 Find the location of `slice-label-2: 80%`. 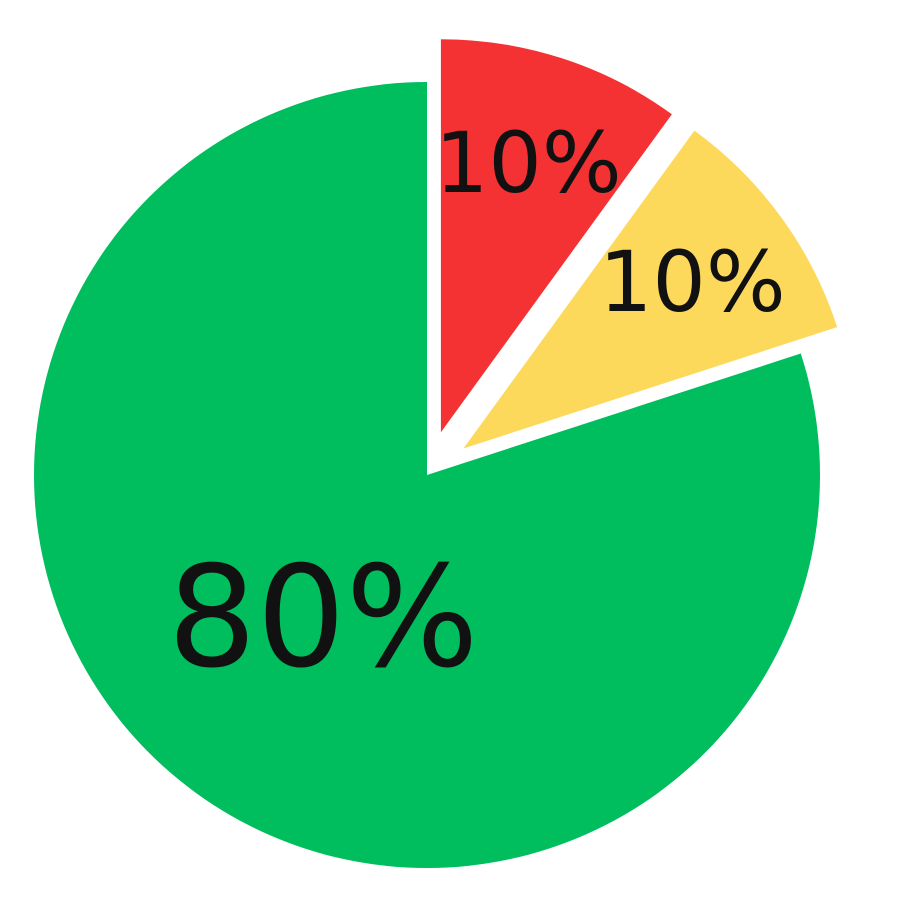

slice-label-2: 80% is located at coordinates (322, 618).